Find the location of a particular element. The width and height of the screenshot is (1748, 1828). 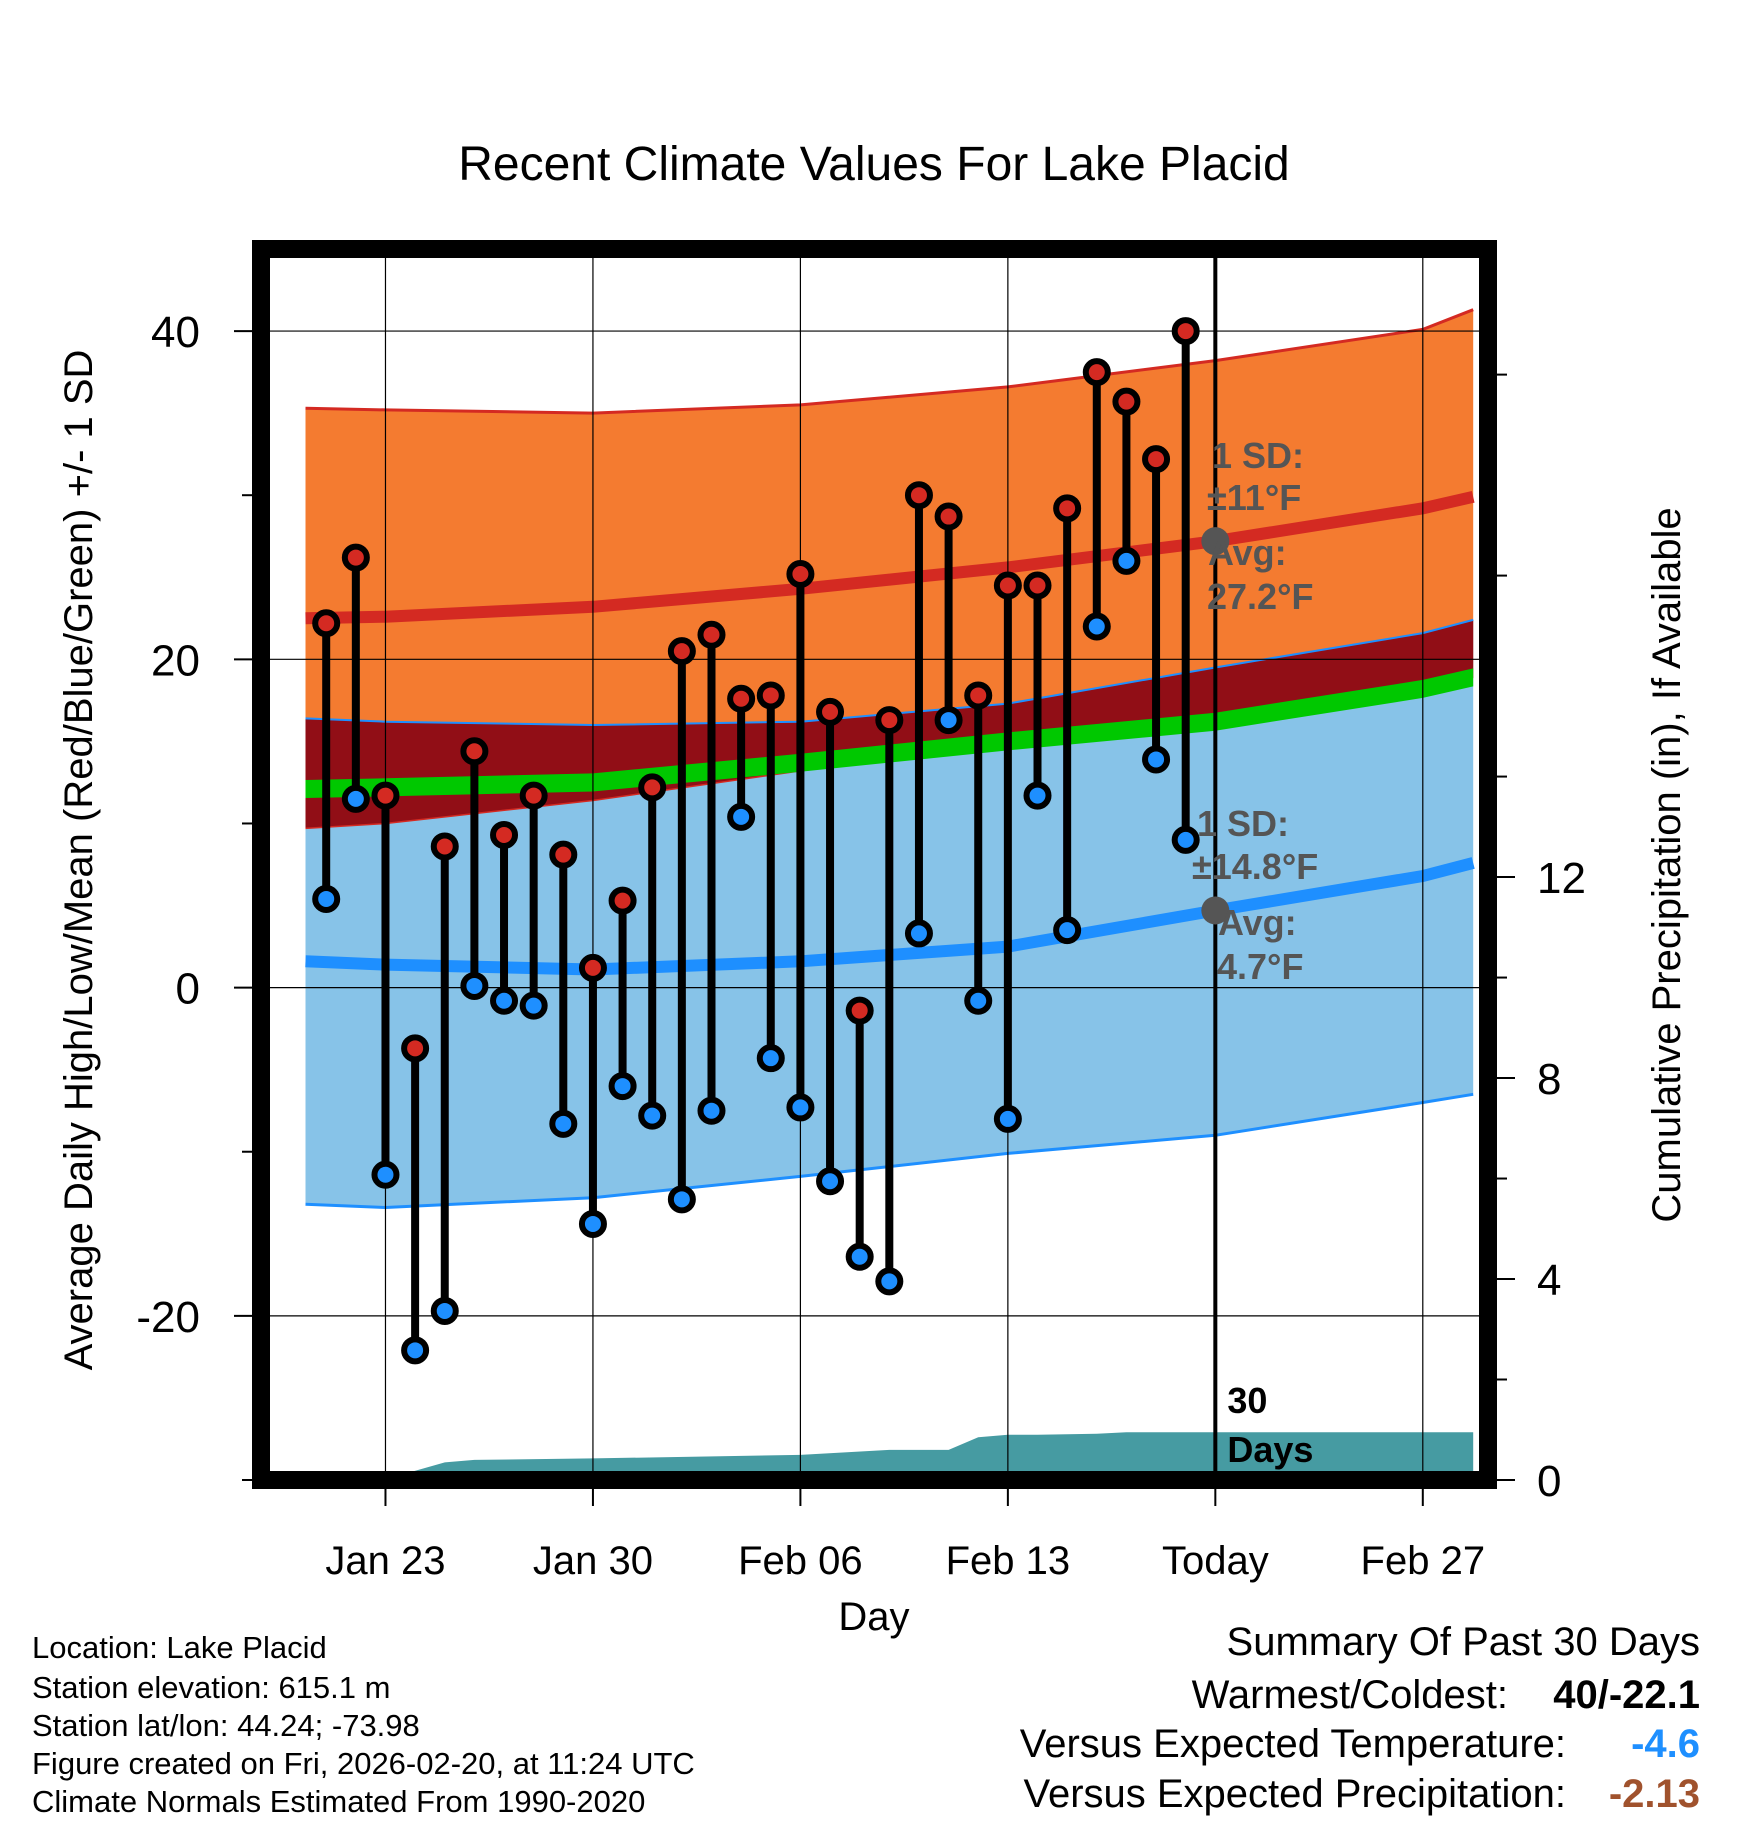

y2-tick-label-2: 8 is located at coordinates (1549, 1079).